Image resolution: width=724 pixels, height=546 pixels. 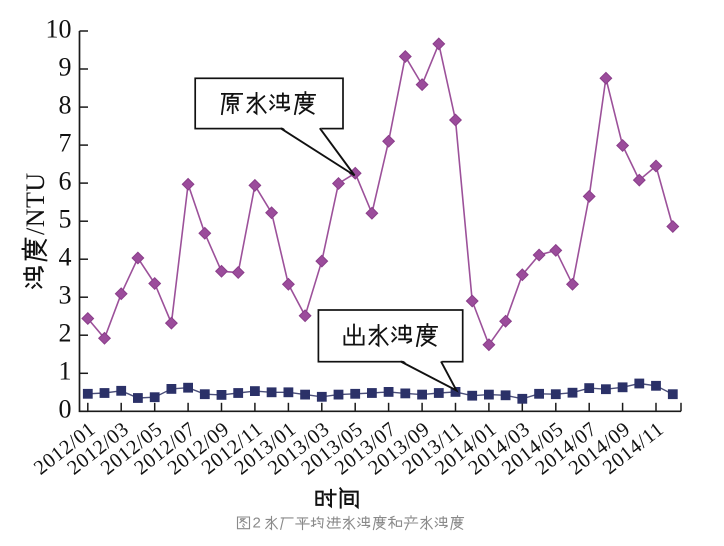 What do you see at coordinates (65, 409) in the screenshot?
I see `svg-text: 0` at bounding box center [65, 409].